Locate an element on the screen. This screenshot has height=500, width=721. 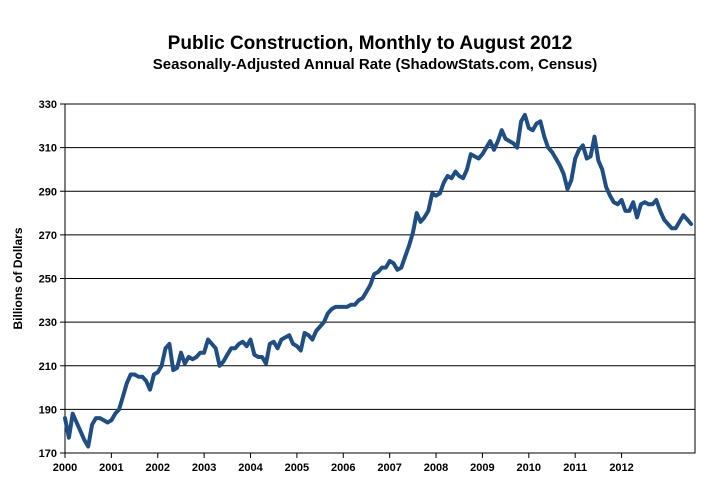
x-tick-label: 2004 is located at coordinates (250, 468).